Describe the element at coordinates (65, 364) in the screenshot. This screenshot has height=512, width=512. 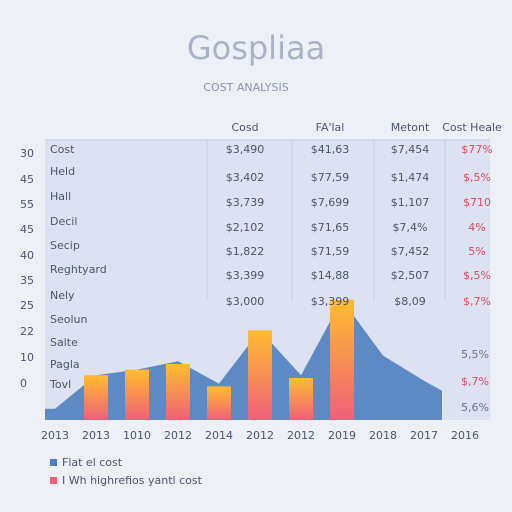
I see `row-label: Pagla` at that location.